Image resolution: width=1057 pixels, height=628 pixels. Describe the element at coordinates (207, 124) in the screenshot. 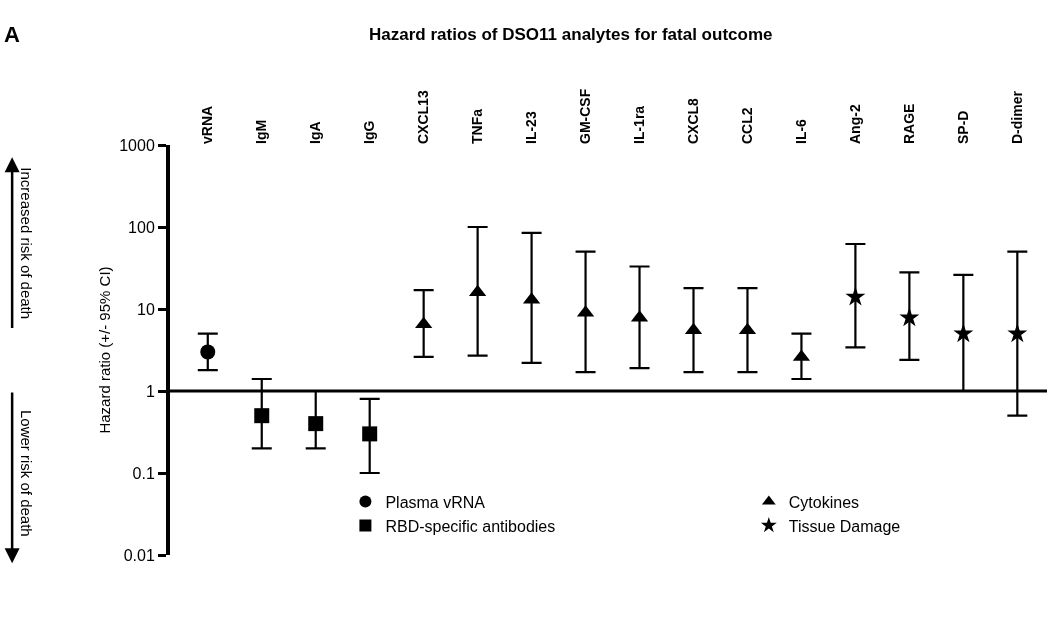

I see `x-tick-label: vRNA` at that location.